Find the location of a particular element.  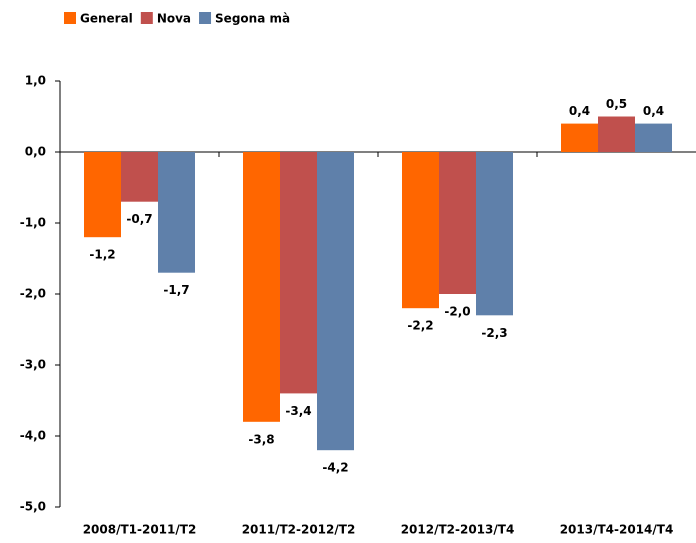

y-tick-label: 0,0 is located at coordinates (35, 152).